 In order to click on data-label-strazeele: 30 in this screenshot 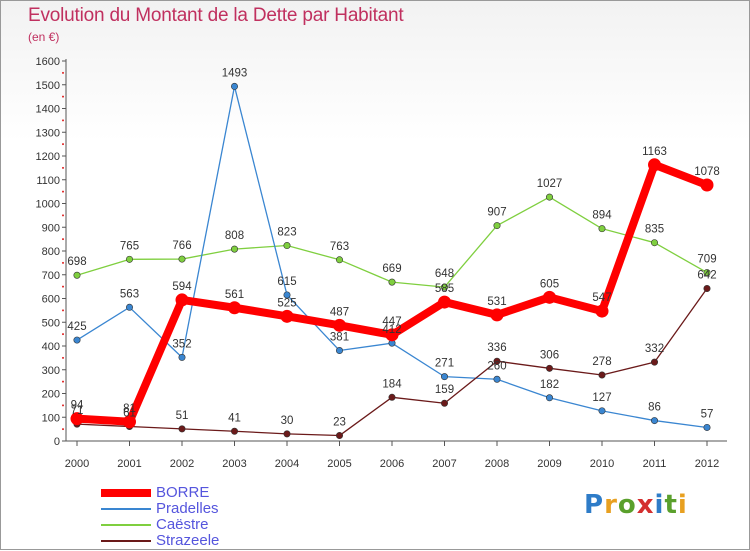, I will do `click(287, 421)`.